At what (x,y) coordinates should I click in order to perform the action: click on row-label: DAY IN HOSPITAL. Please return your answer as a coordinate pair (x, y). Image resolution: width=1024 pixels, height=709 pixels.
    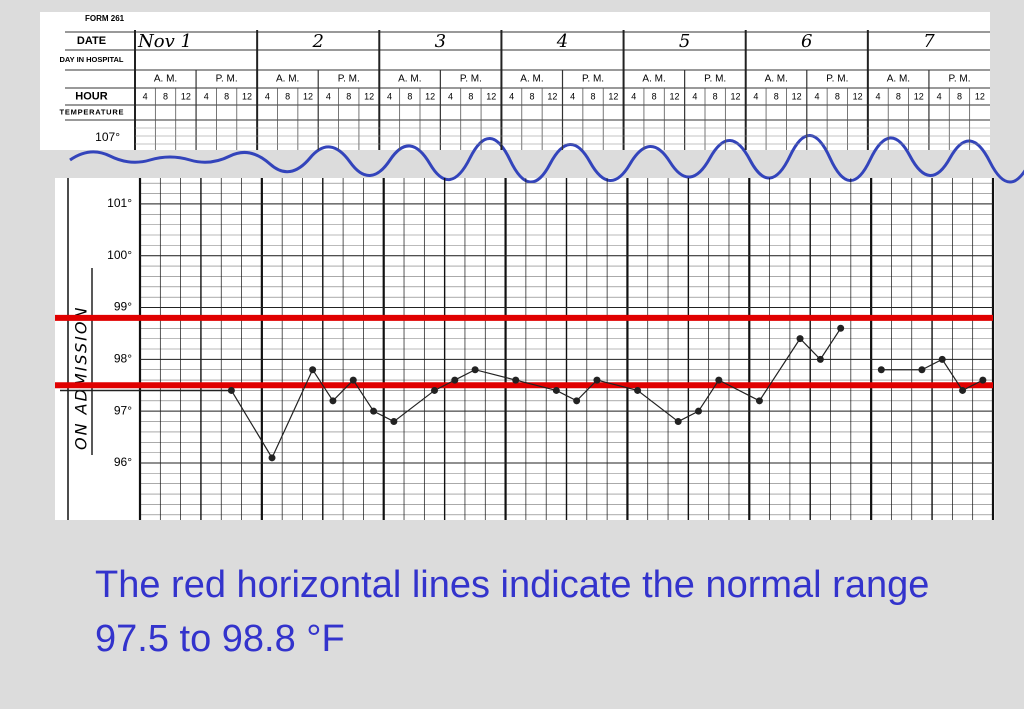
    Looking at the image, I should click on (92, 59).